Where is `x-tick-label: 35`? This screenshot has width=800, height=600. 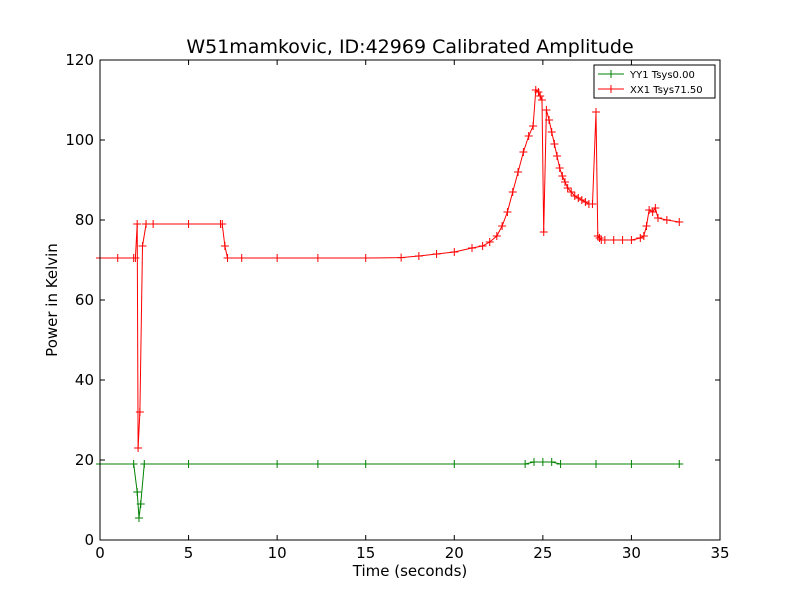
x-tick-label: 35 is located at coordinates (719, 553).